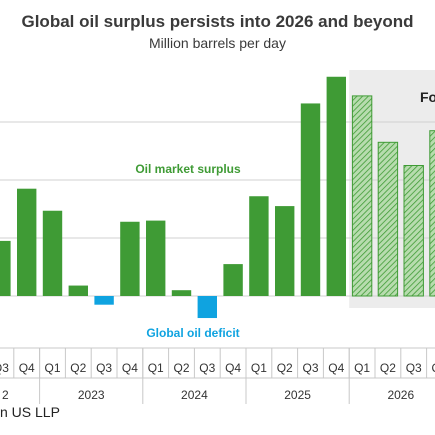 This screenshot has width=435, height=435. Describe the element at coordinates (192, 333) in the screenshot. I see `deficit-annotation: Global oil deficit` at that location.